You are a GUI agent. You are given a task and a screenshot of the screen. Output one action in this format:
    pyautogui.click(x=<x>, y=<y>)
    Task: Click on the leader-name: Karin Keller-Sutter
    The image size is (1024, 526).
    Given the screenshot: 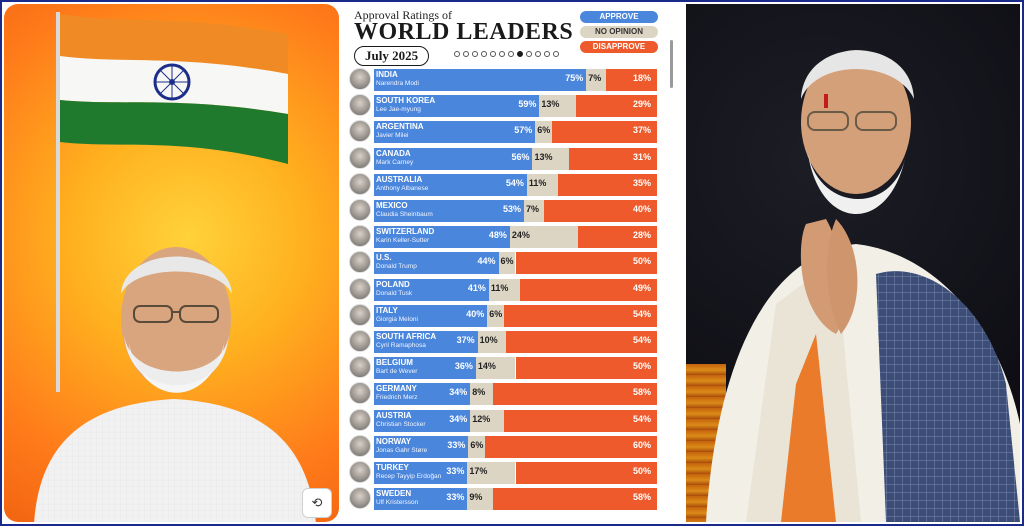 What is the action you would take?
    pyautogui.click(x=403, y=241)
    